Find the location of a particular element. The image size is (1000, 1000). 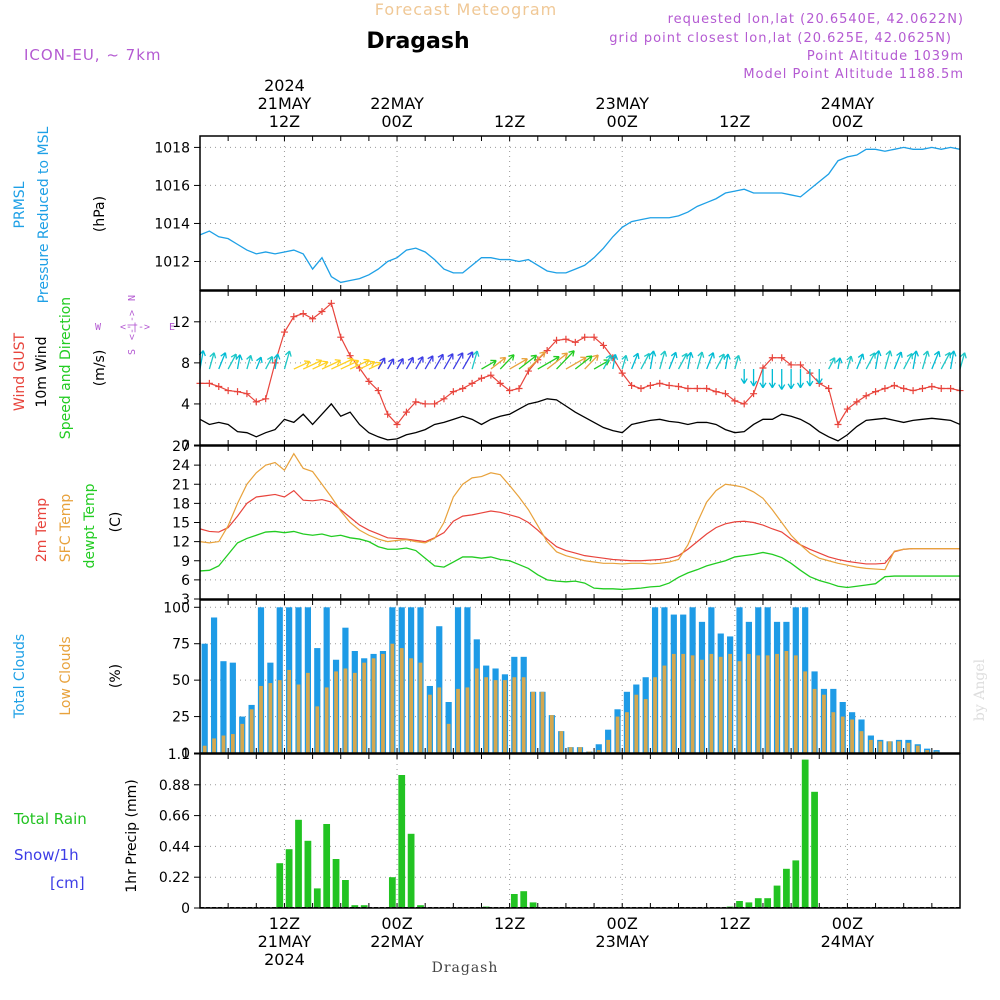

prmsl-label: PRMSL is located at coordinates (20, 204).